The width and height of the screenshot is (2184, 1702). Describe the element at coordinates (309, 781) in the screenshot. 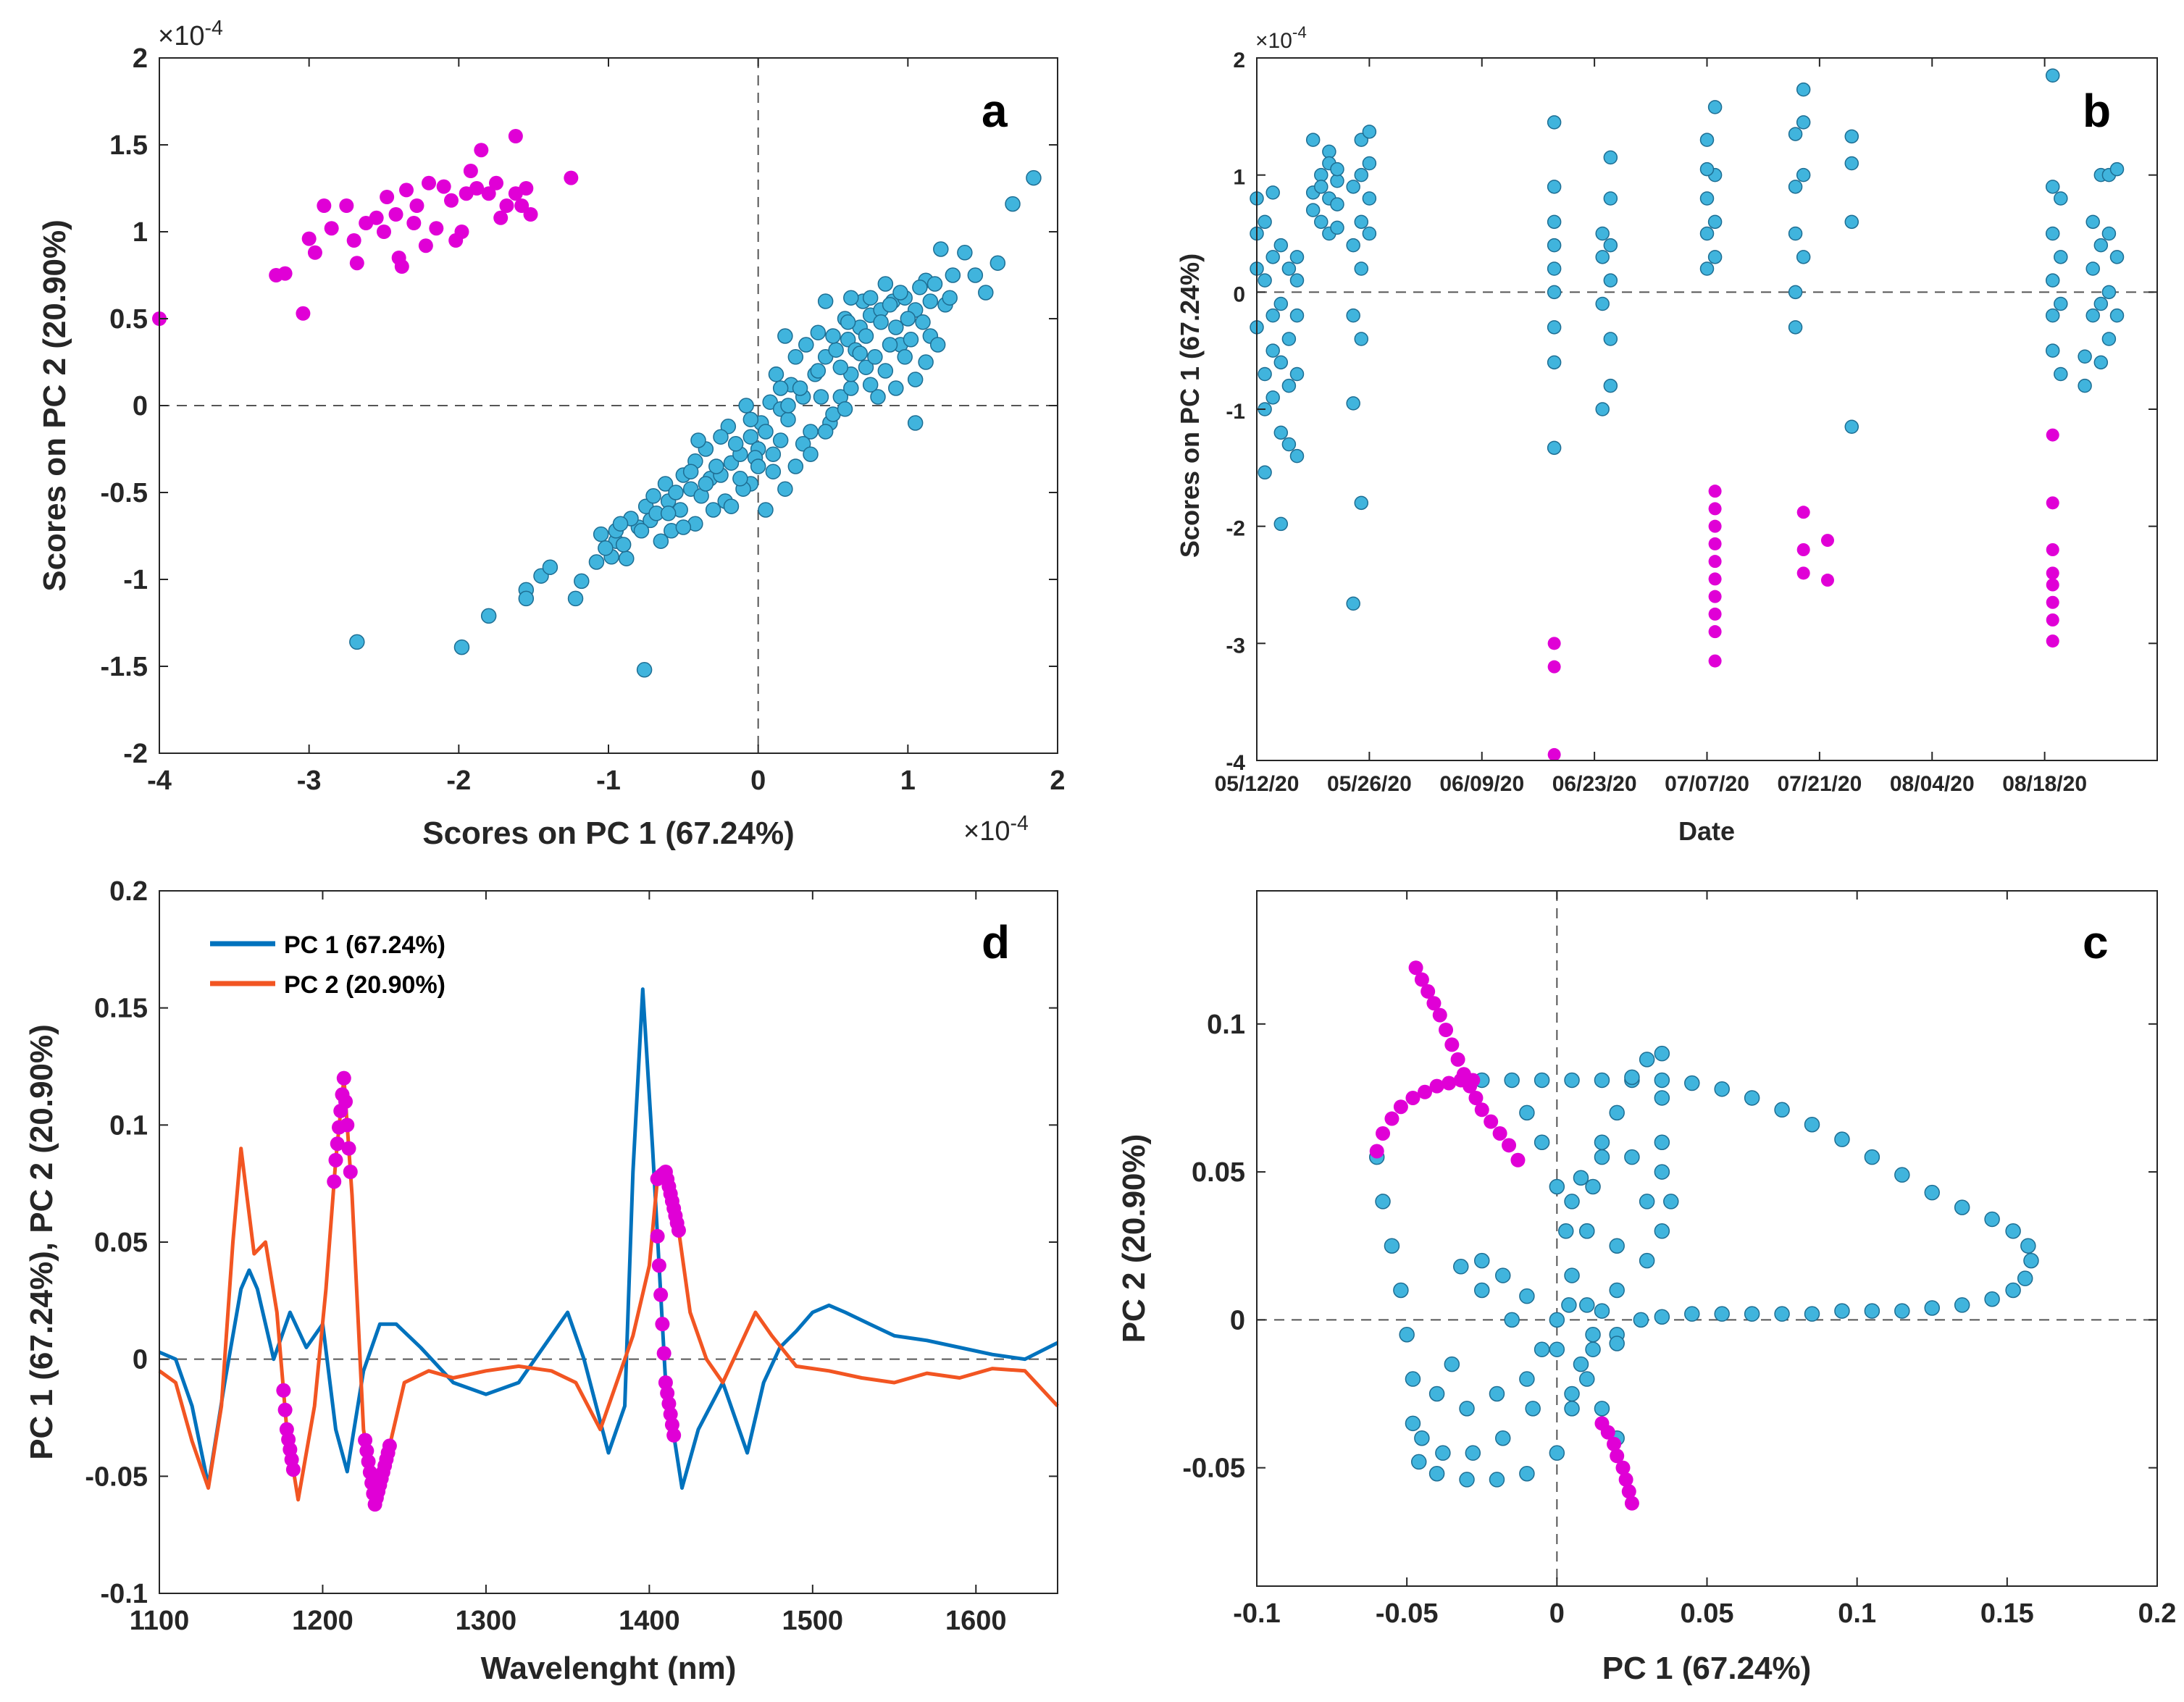

I see `panel-a-x-tick-label: -3` at that location.